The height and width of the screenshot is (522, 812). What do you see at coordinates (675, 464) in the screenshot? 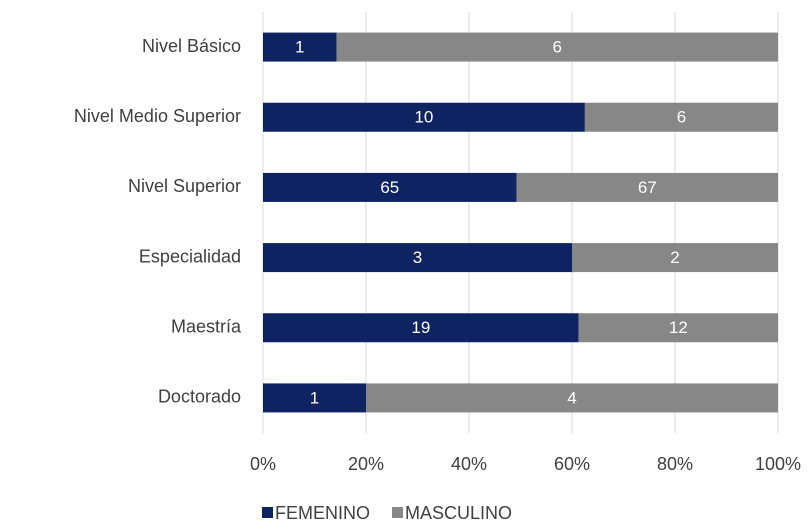
I see `x-tick-label: 80%` at bounding box center [675, 464].